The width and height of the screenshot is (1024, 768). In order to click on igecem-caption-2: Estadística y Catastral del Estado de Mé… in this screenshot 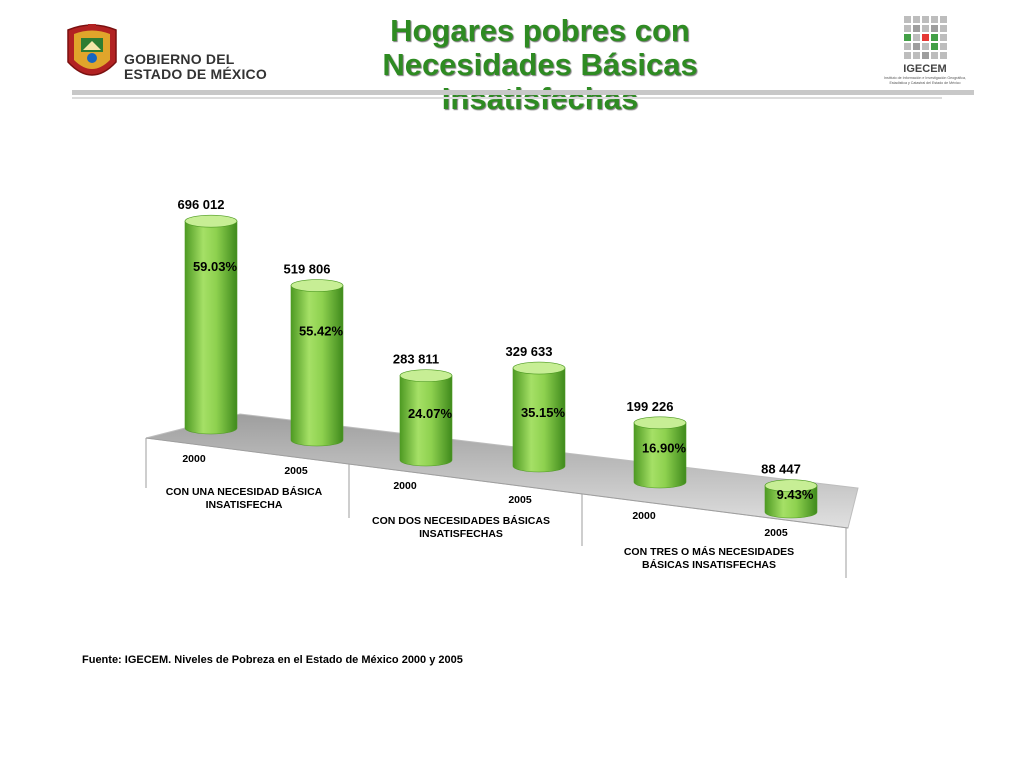, I will do `click(924, 83)`.